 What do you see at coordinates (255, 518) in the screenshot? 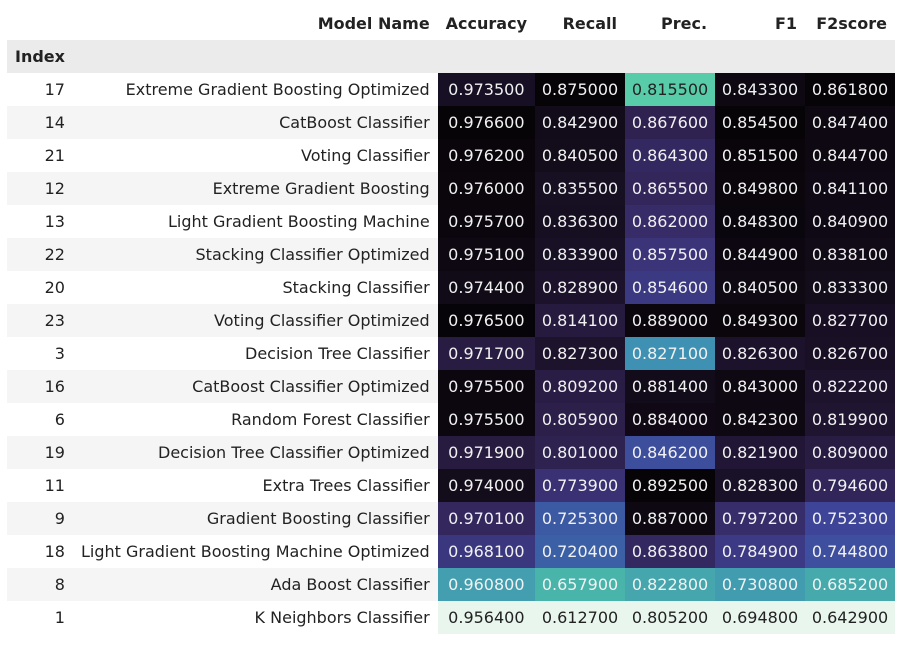
I see `model-name-cell: Gradient Boosting Classifier` at bounding box center [255, 518].